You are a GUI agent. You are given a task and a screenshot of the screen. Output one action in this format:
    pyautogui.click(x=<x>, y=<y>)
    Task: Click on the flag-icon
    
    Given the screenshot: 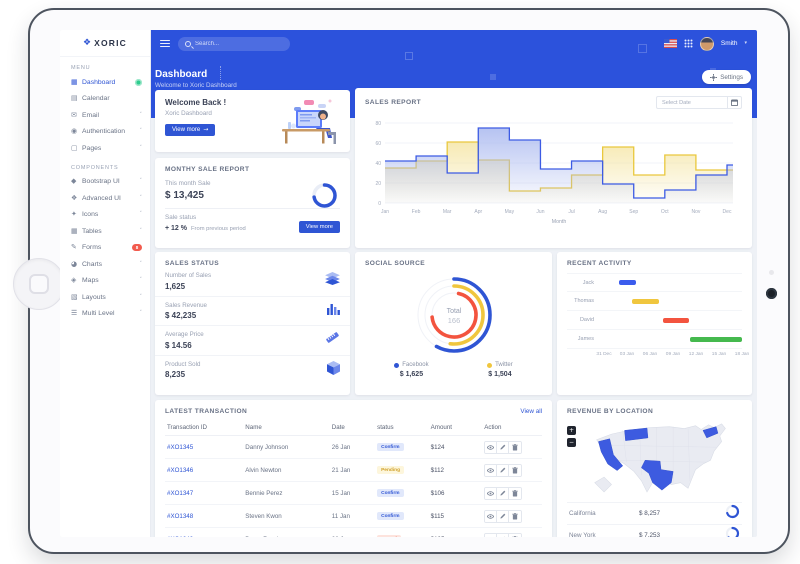 What is the action you would take?
    pyautogui.click(x=670, y=43)
    